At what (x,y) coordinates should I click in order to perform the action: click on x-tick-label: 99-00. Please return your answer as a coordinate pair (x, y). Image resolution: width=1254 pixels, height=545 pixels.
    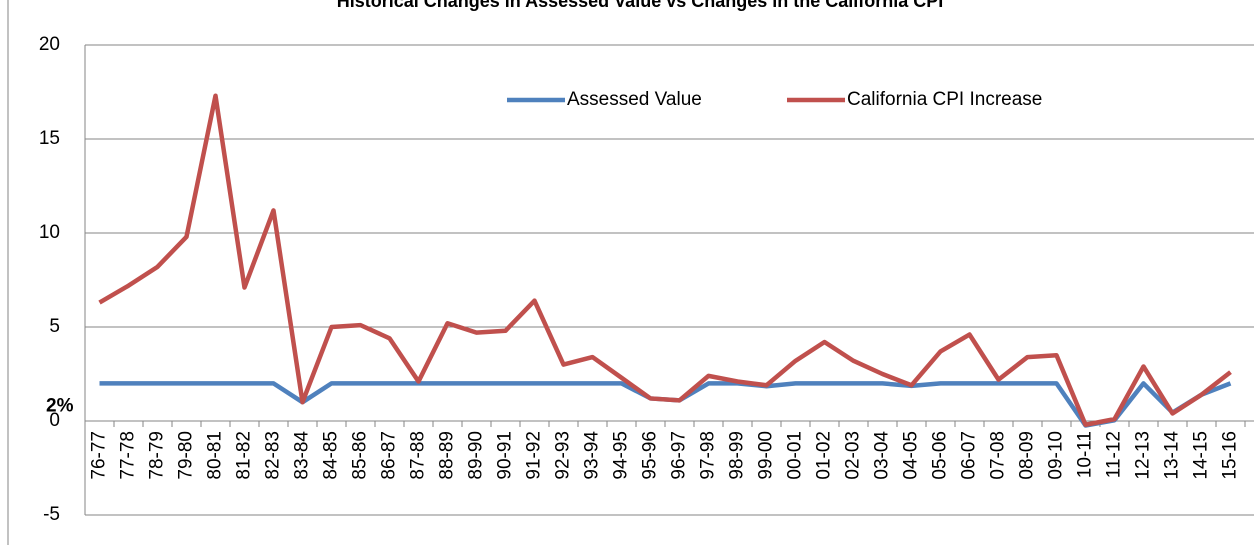
    Looking at the image, I should click on (766, 455).